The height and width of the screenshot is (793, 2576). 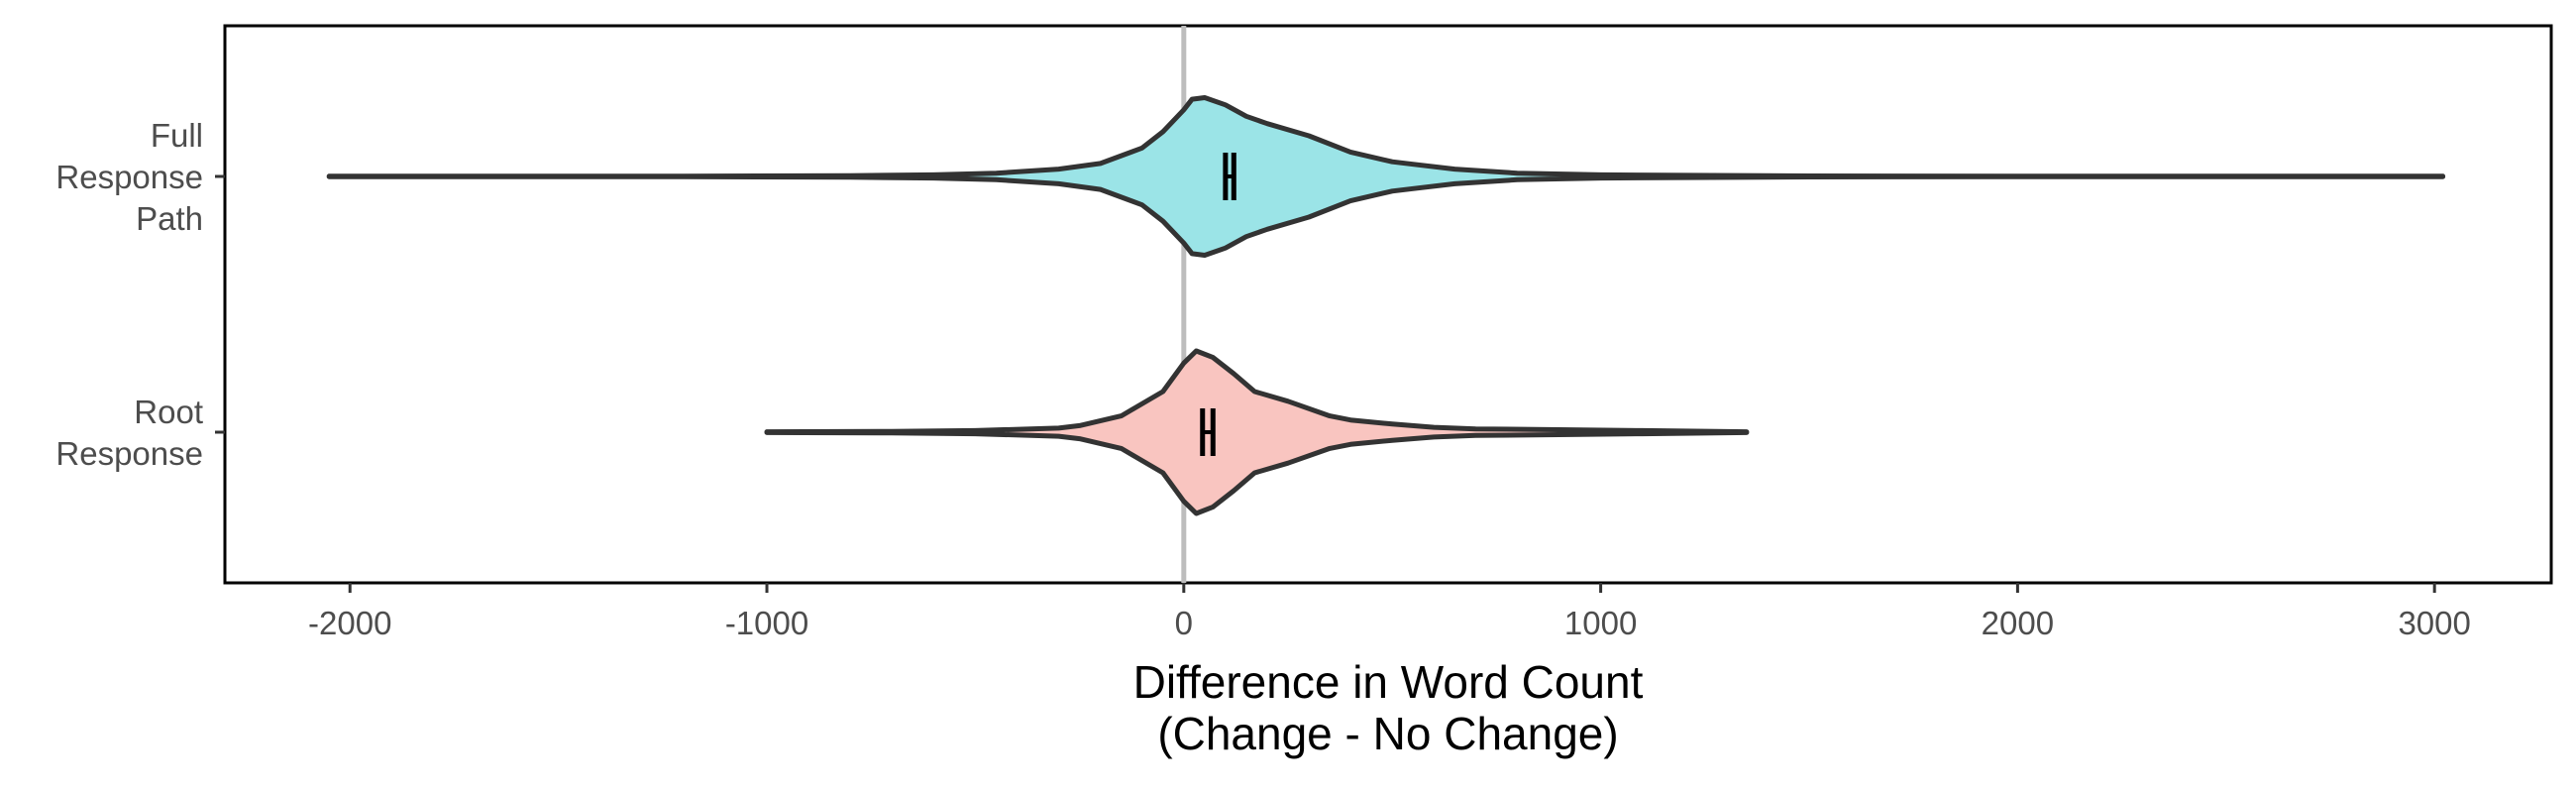 What do you see at coordinates (169, 412) in the screenshot?
I see `y-tick-label-1-0: Root` at bounding box center [169, 412].